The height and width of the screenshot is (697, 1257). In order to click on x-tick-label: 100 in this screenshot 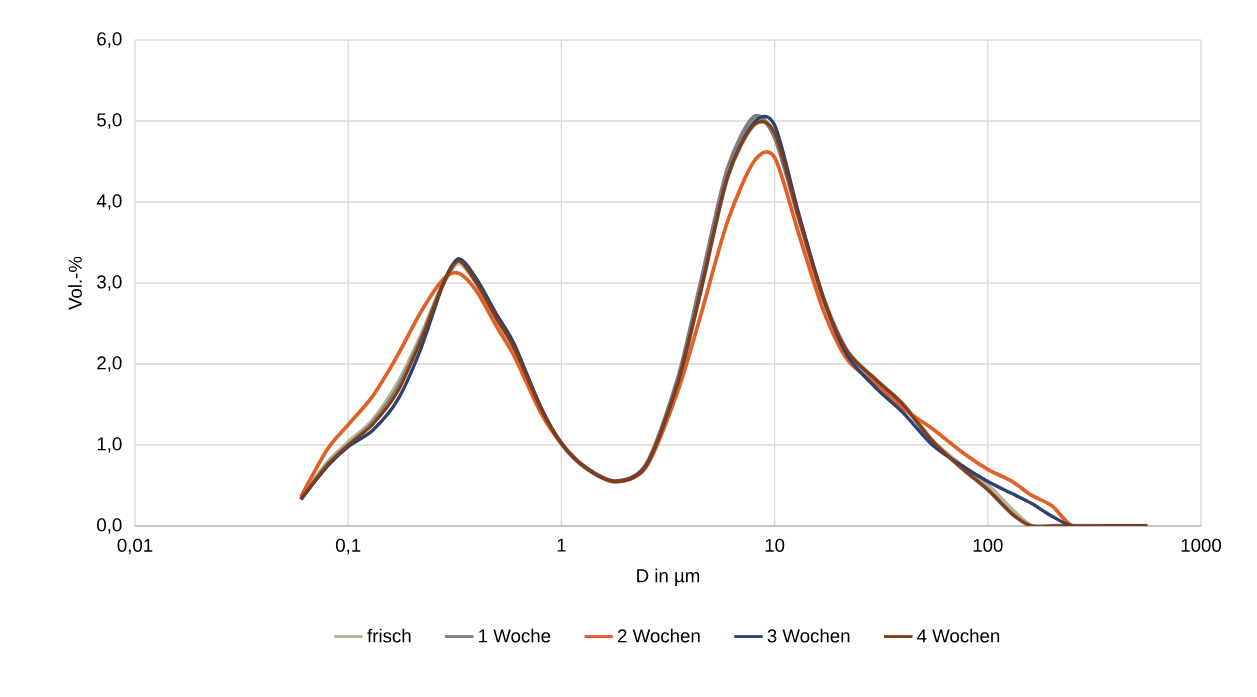, I will do `click(988, 545)`.